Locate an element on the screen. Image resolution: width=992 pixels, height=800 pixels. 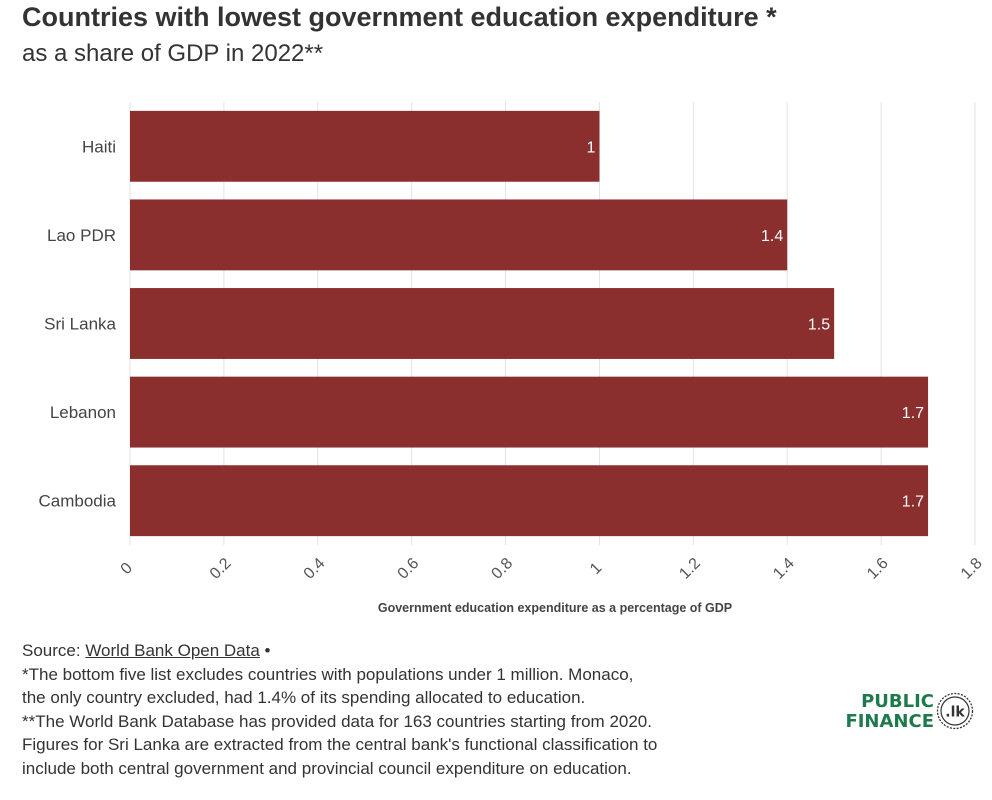
logo-line-1: PUBLIC is located at coordinates (897, 701).